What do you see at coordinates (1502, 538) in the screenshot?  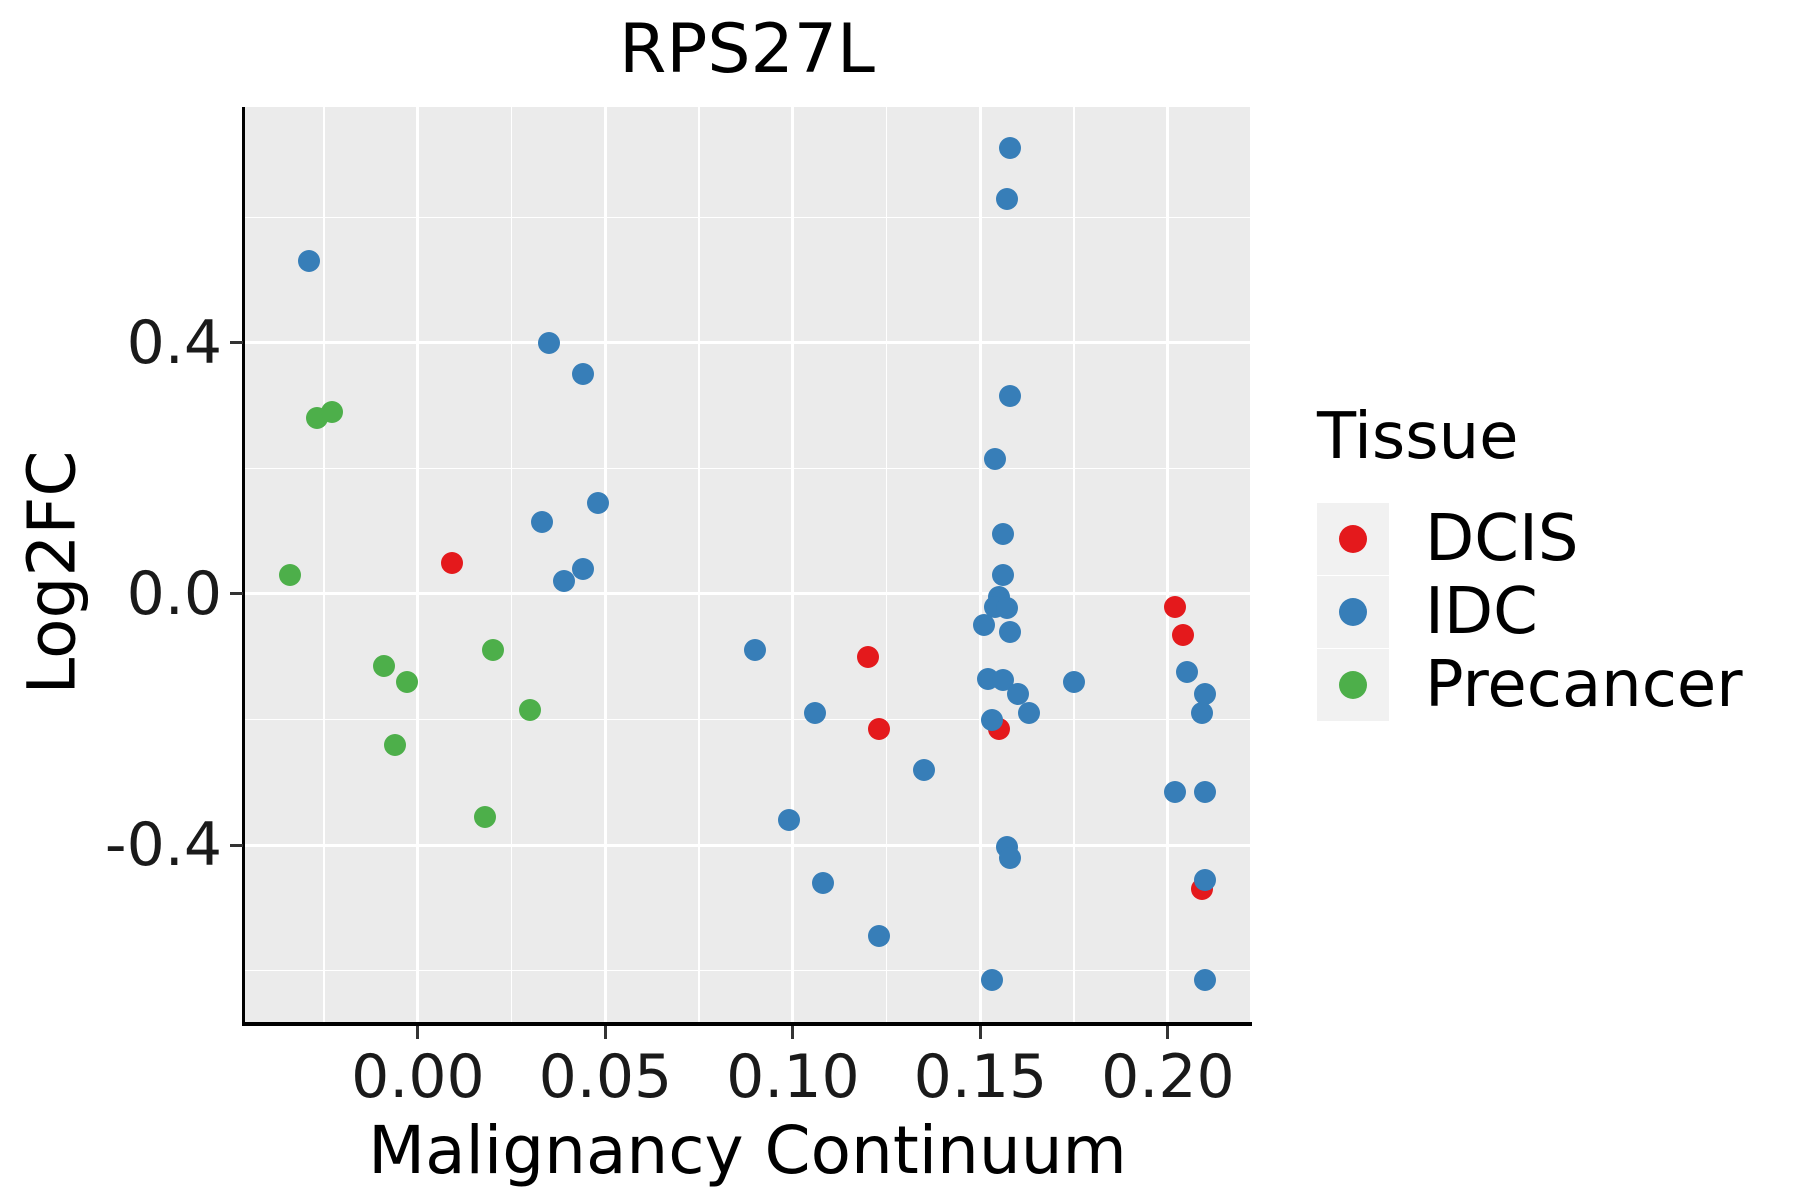 I see `legend-label: DCIS` at bounding box center [1502, 538].